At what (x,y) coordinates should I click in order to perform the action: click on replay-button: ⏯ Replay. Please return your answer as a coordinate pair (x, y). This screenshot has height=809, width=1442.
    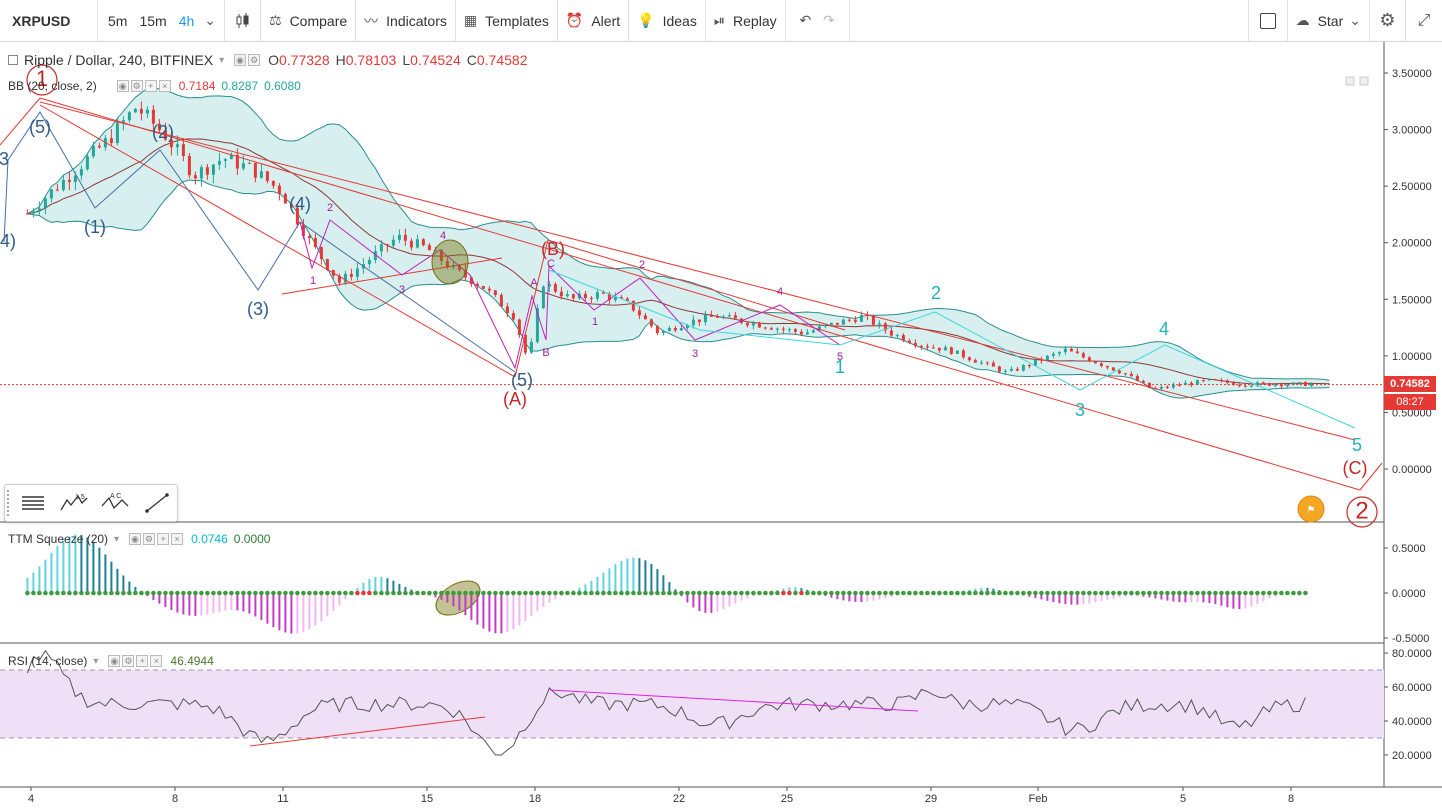
    Looking at the image, I should click on (746, 21).